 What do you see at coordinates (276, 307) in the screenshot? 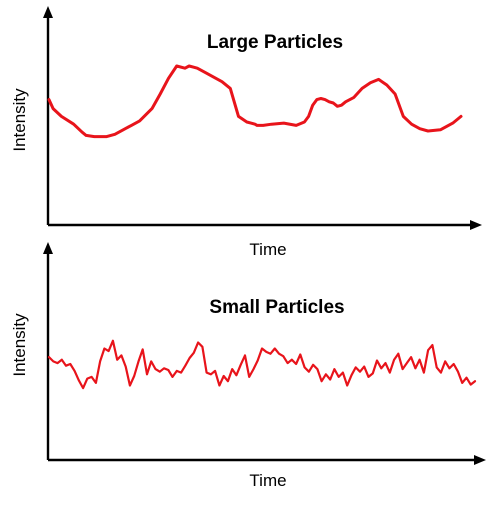
I see `chart-title: Small Particles` at bounding box center [276, 307].